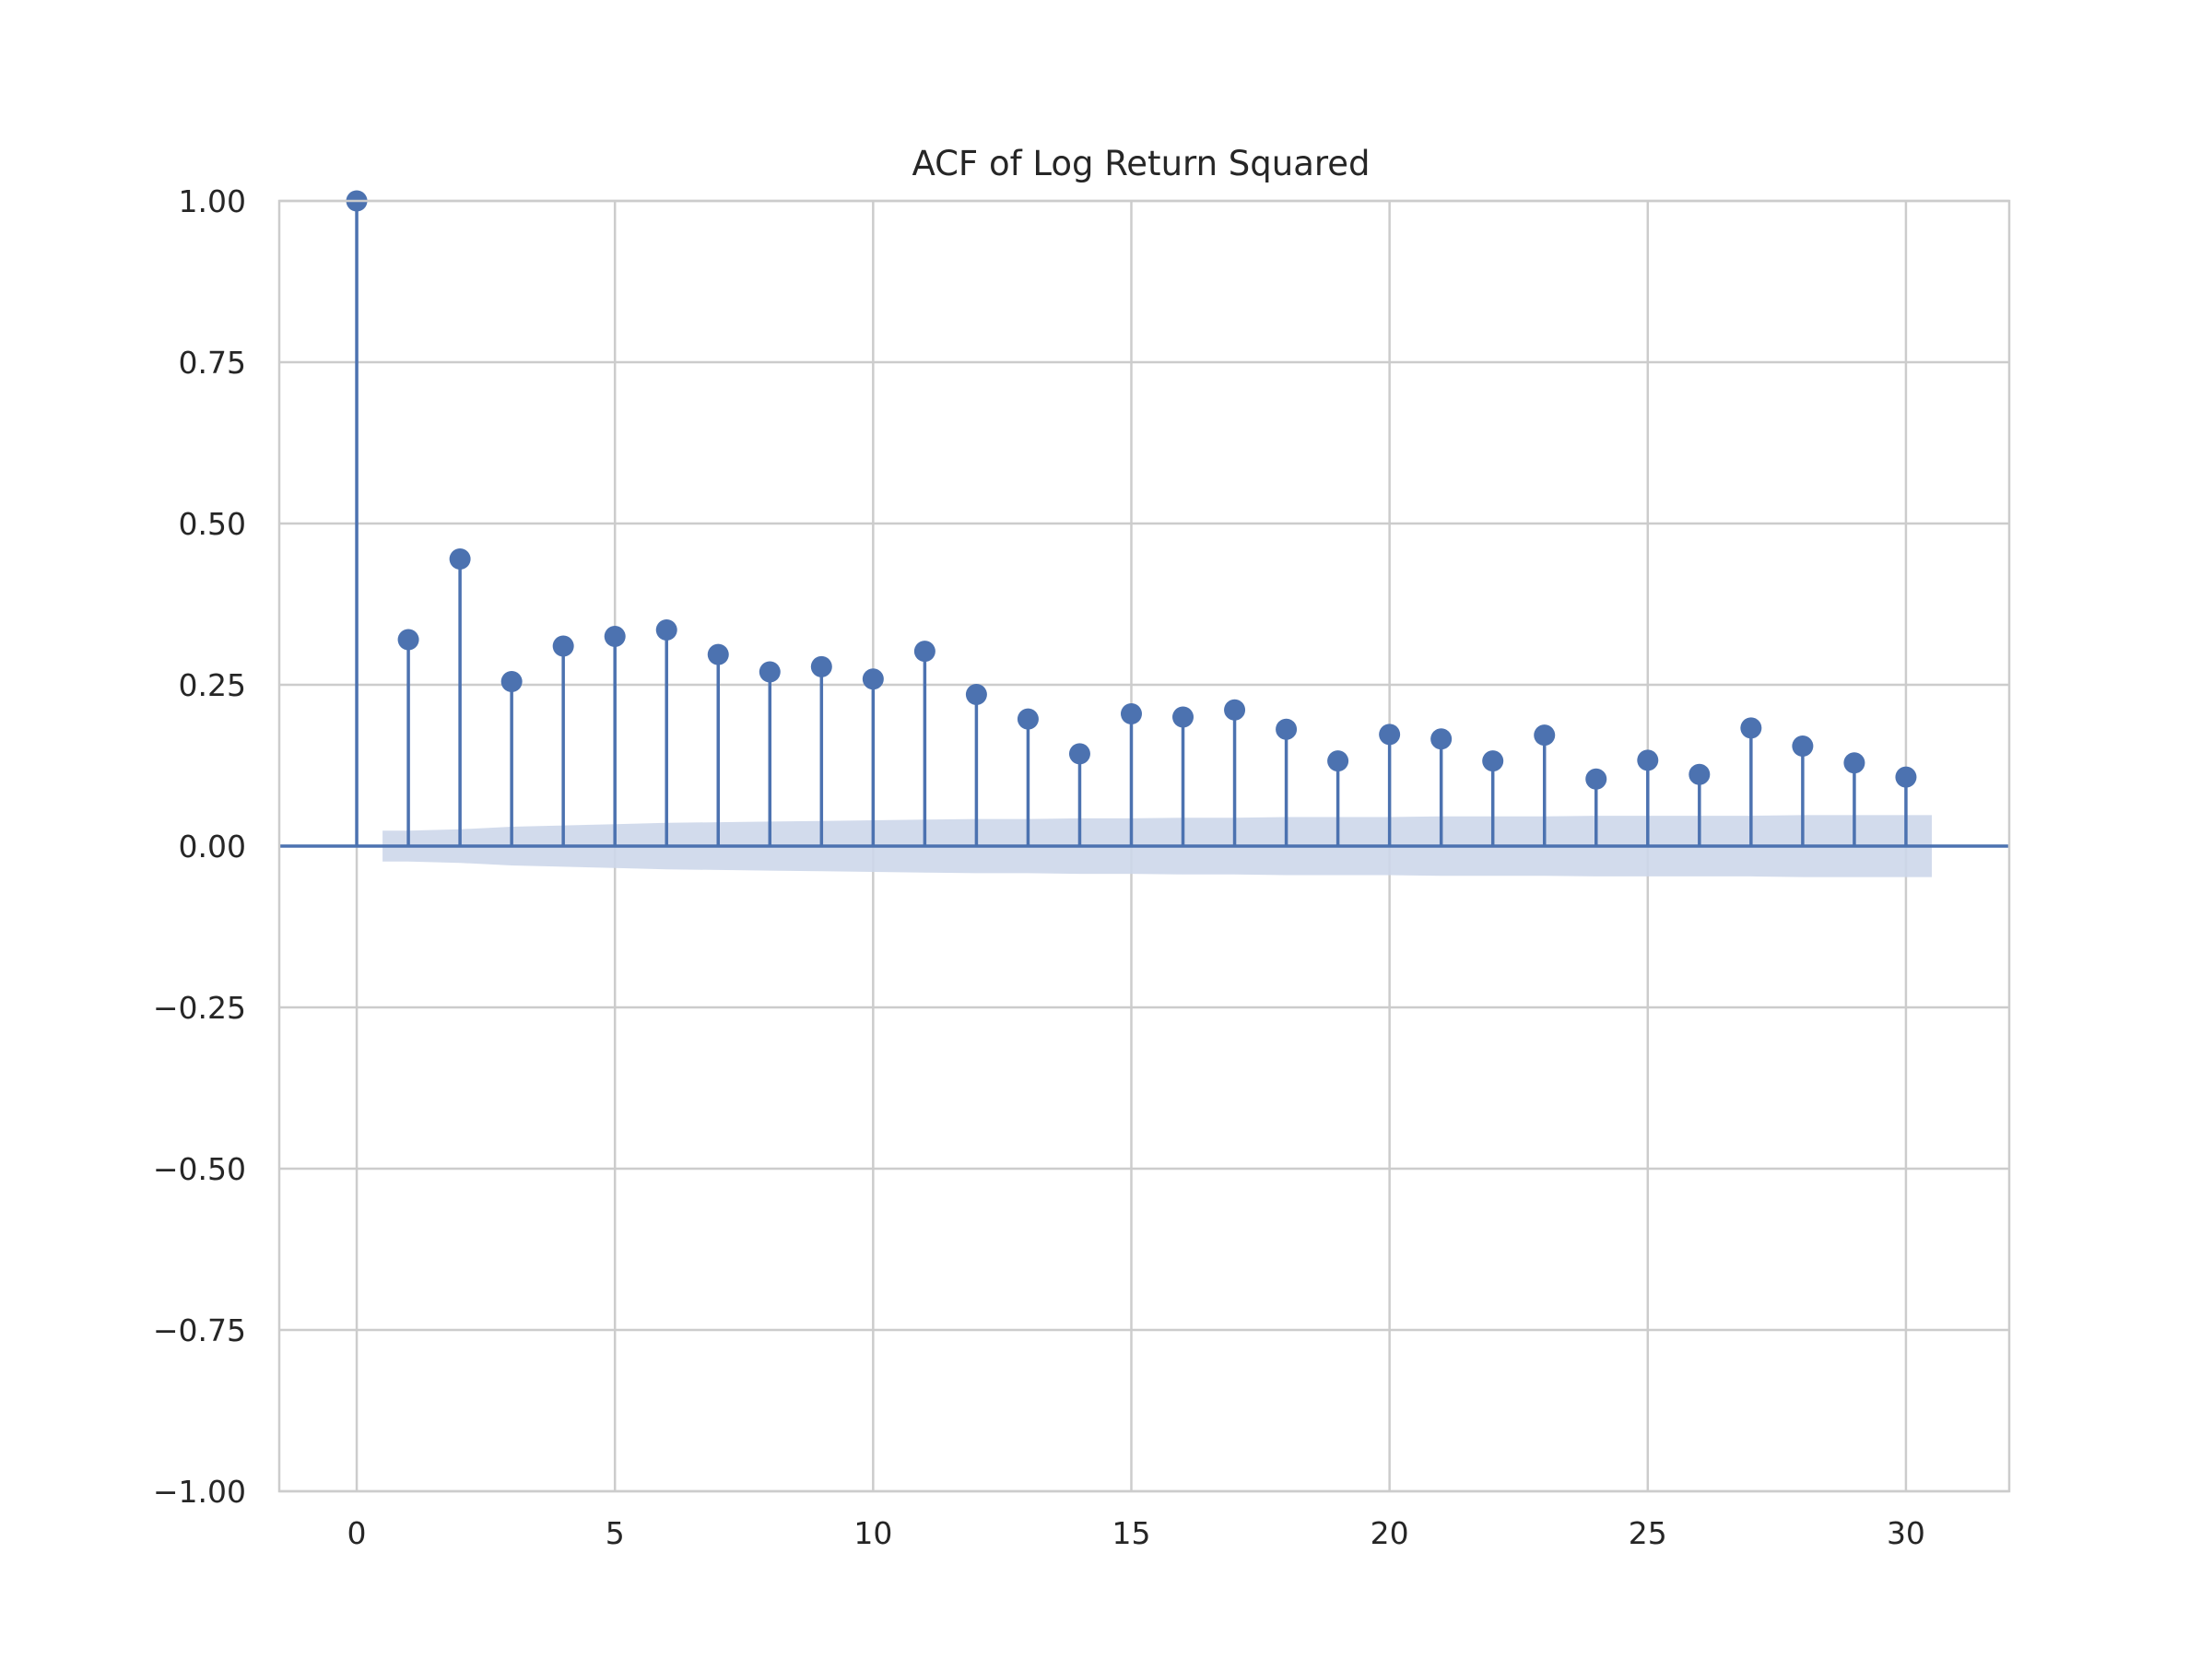  I want to click on x-tick-label: 0, so click(357, 1533).